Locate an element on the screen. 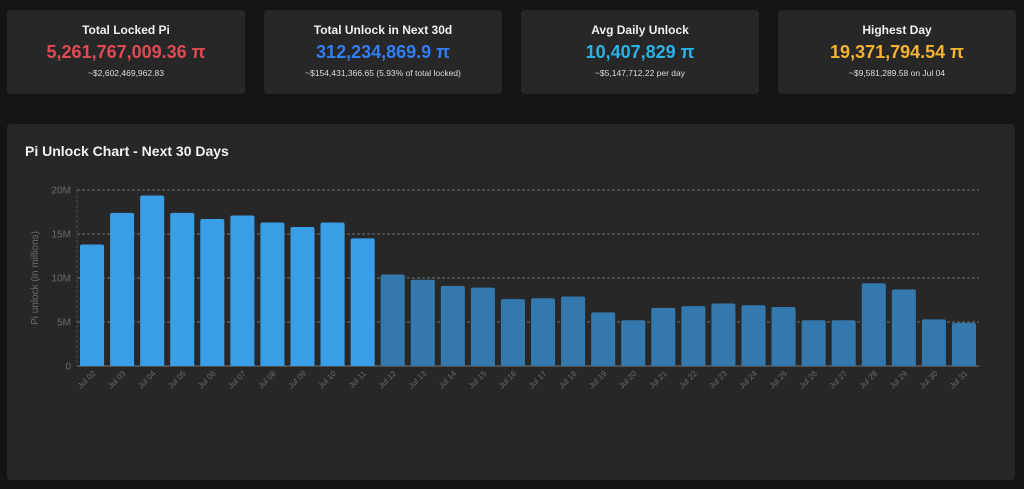  x-tick-label: Jul 17 is located at coordinates (538, 380).